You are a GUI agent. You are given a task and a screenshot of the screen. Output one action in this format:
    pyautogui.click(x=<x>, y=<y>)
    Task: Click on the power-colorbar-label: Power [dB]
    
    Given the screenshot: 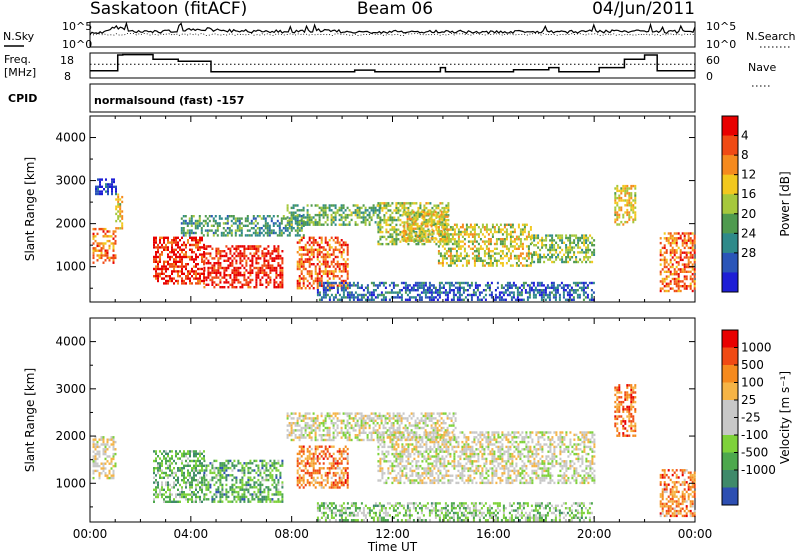 What is the action you would take?
    pyautogui.click(x=785, y=203)
    